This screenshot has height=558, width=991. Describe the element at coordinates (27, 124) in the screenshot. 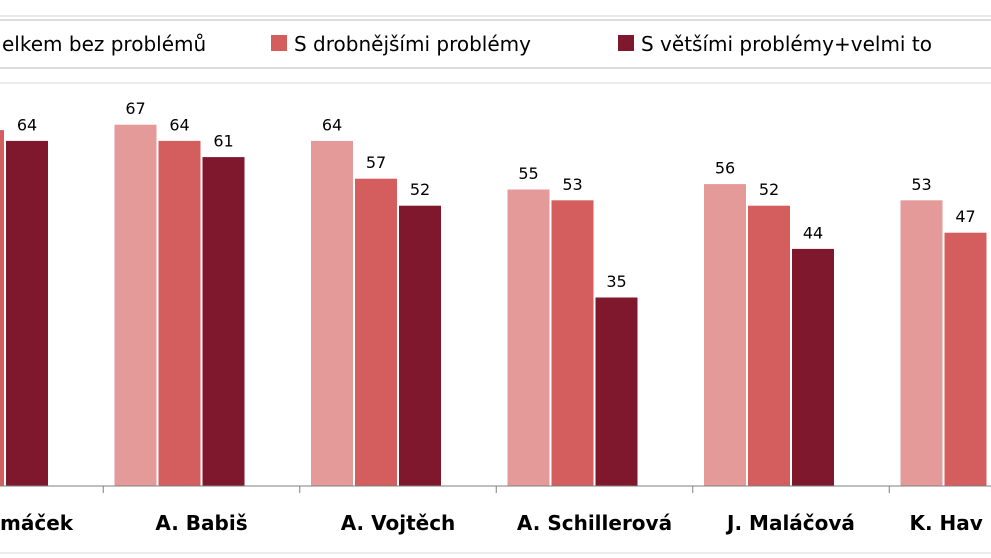

I see `data-label-3-1: 64` at that location.